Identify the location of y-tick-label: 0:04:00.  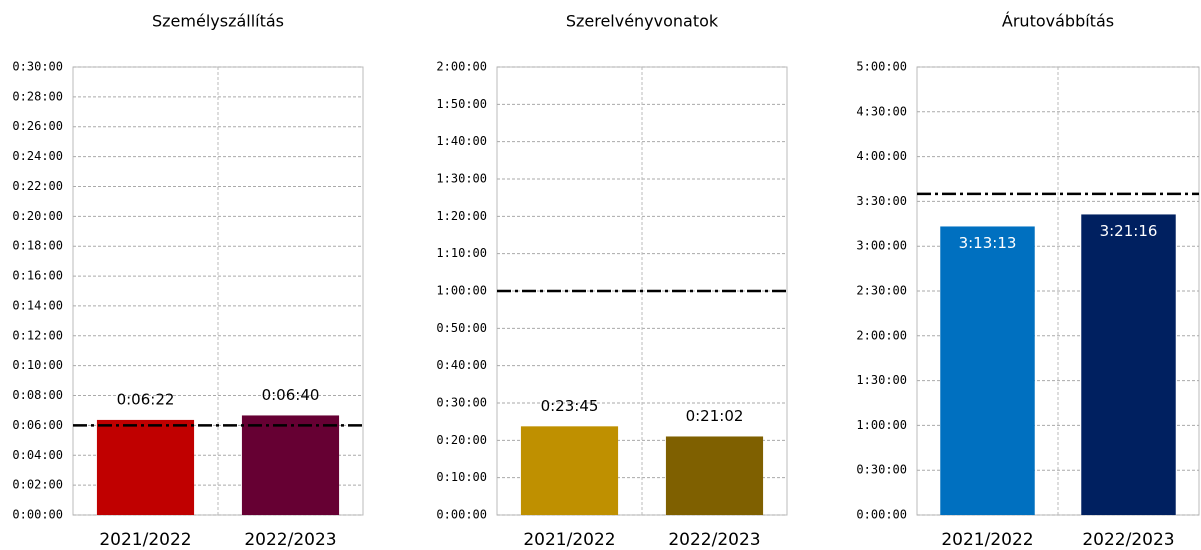
(37, 455).